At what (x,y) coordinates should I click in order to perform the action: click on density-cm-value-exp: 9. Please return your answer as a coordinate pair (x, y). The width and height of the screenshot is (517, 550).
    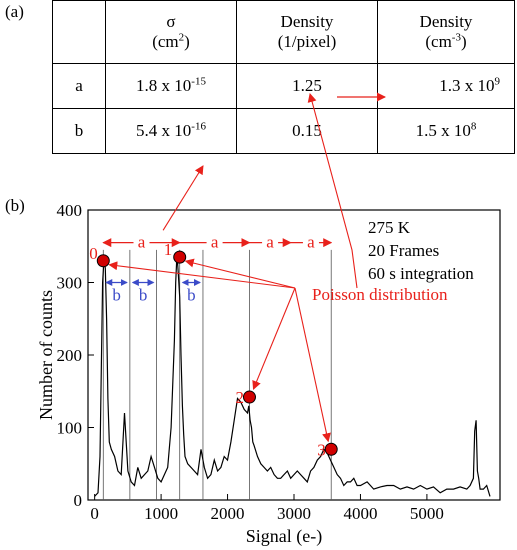
    Looking at the image, I should click on (497, 81).